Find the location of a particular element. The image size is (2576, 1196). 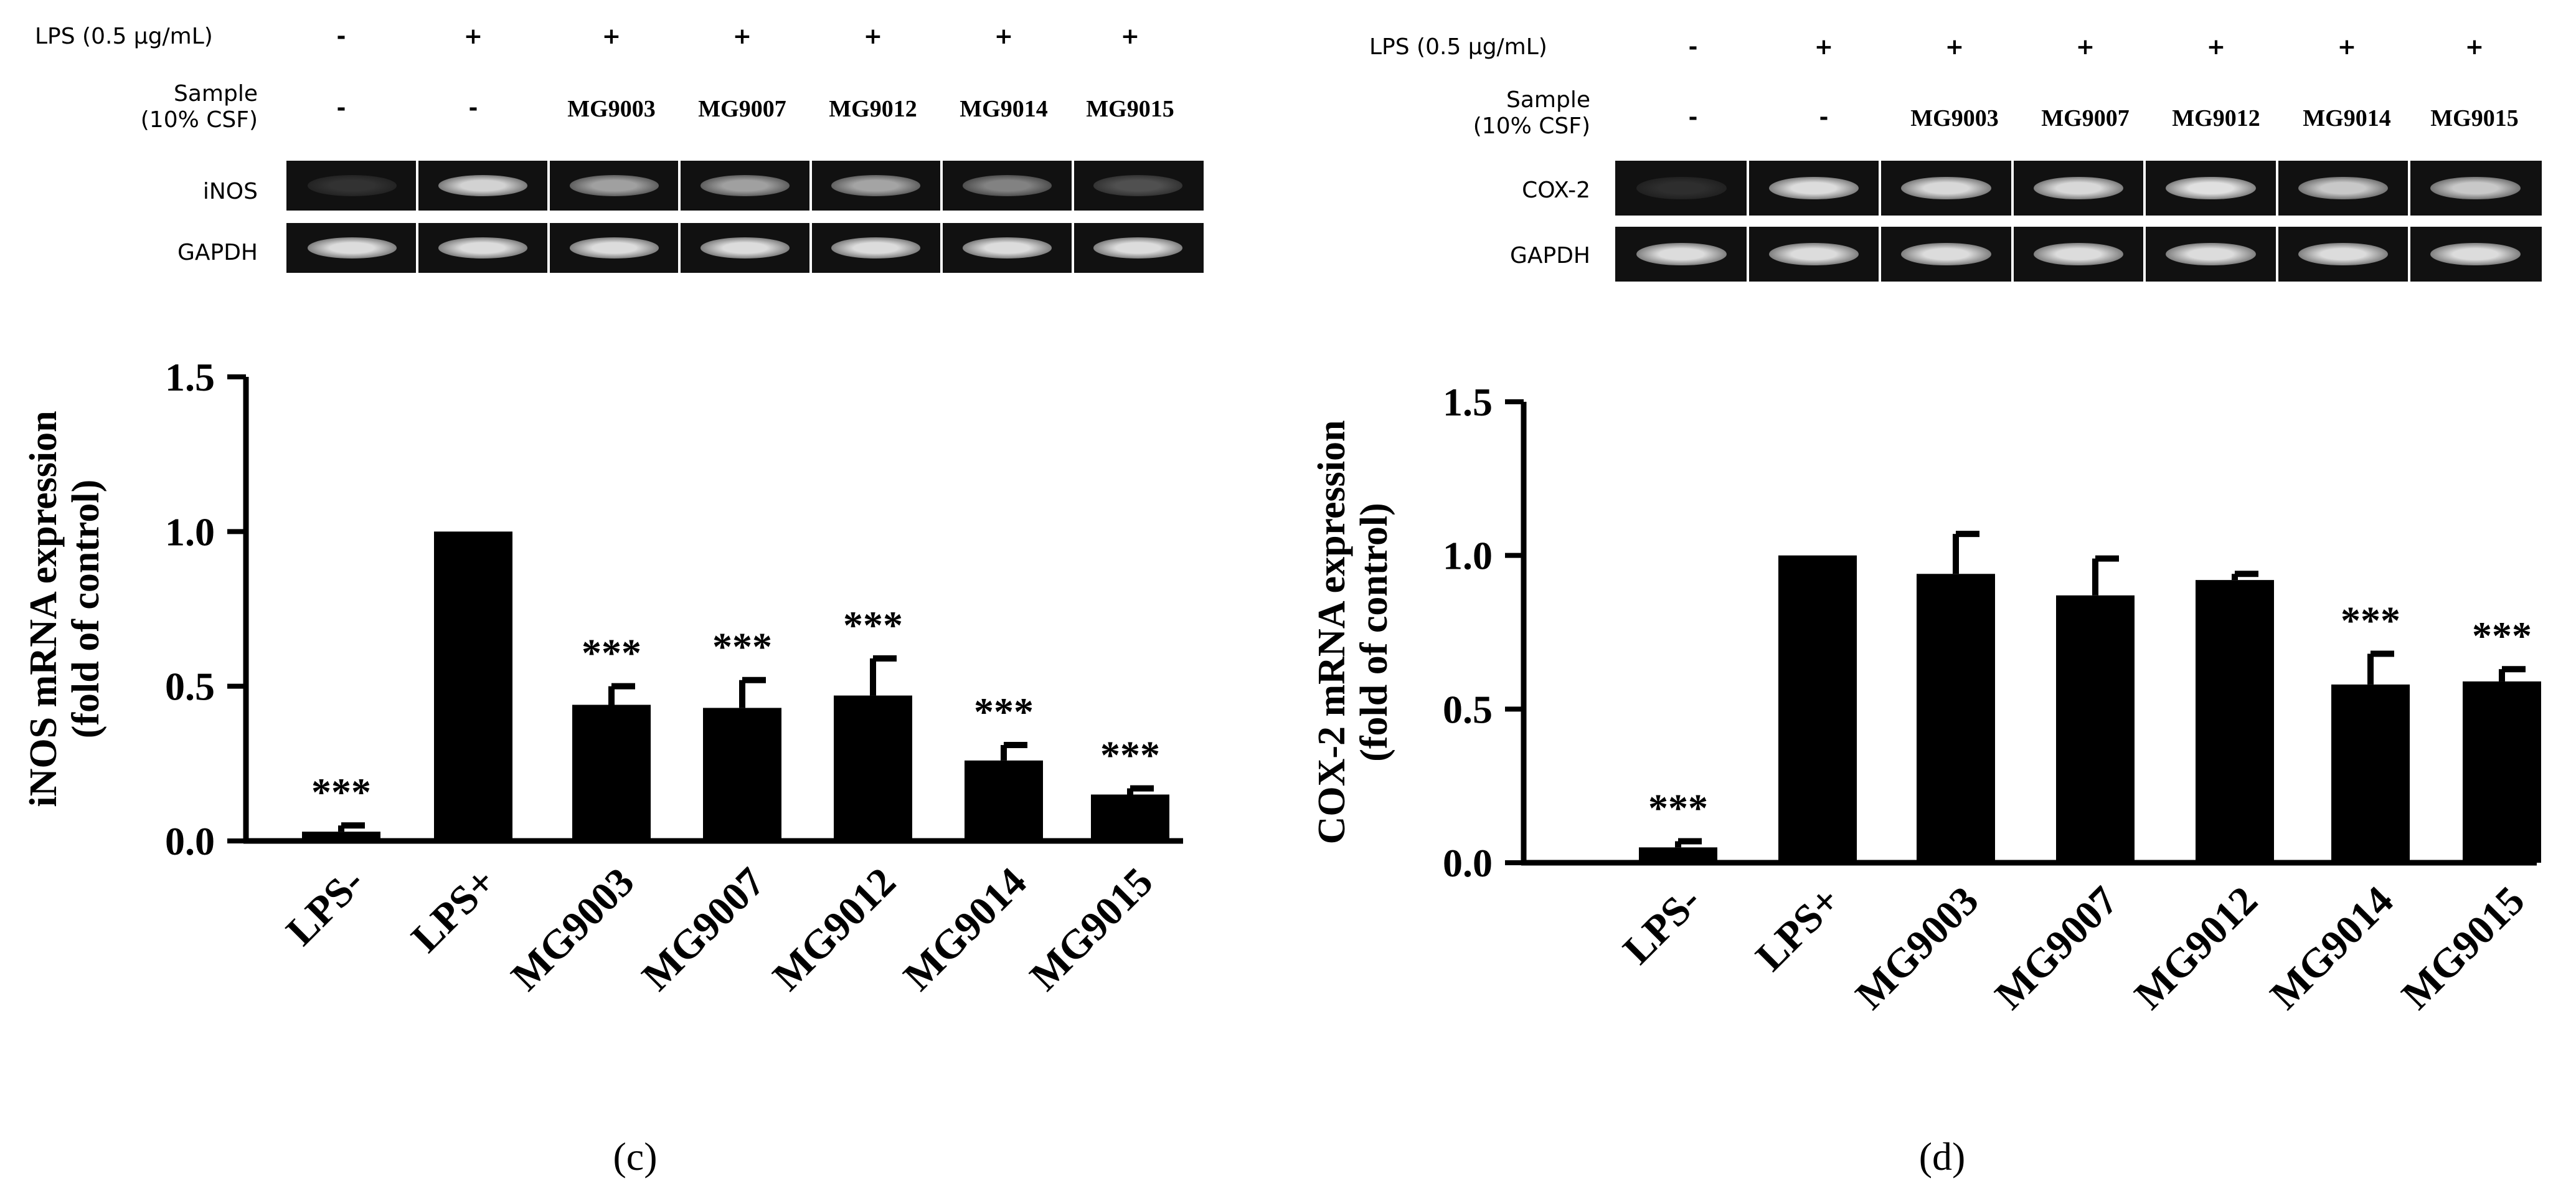

gel-target is located at coordinates (2078, 189).